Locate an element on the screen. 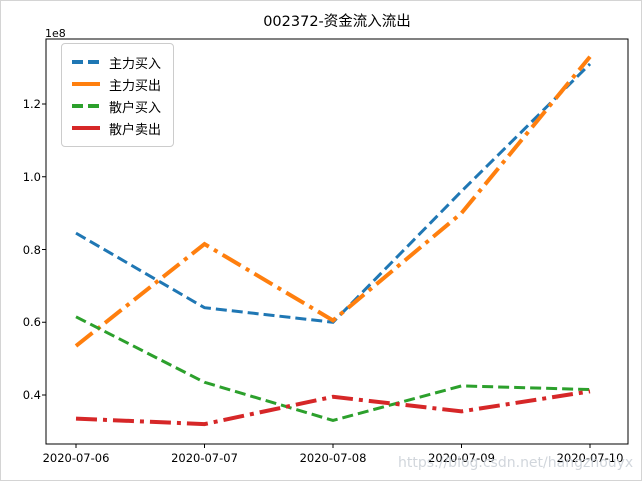 The width and height of the screenshot is (642, 481). y-tick-label: 1.0 is located at coordinates (31, 176).